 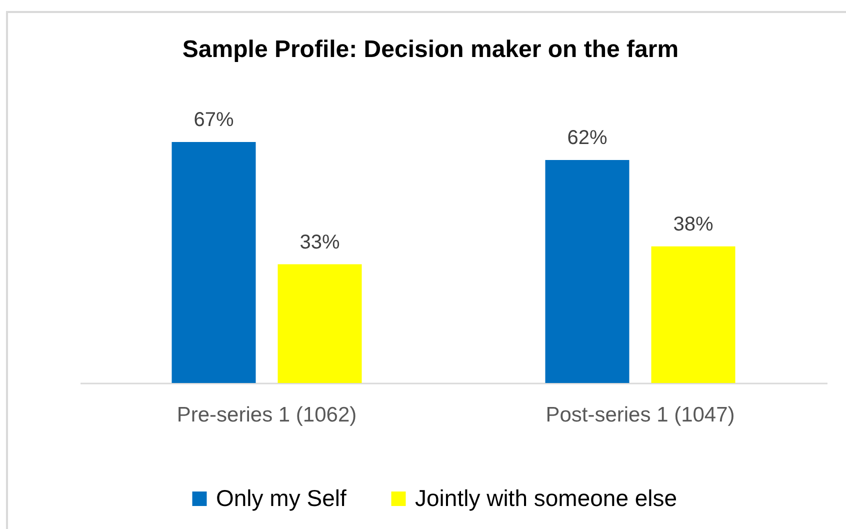 I want to click on data-label: 62%, so click(x=587, y=137).